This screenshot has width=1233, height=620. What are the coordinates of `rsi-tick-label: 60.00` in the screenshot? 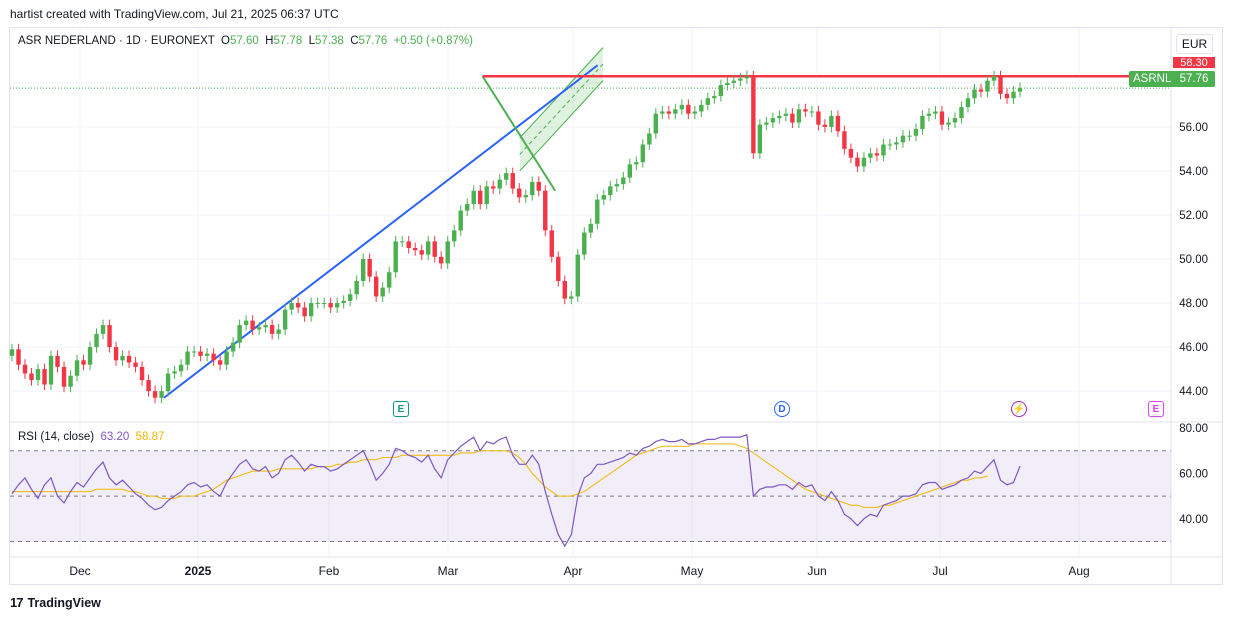 It's located at (1193, 474).